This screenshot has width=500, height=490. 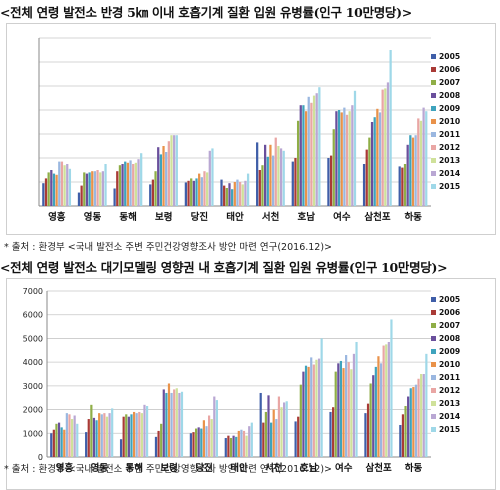 I want to click on bar-당진-2006, so click(x=188, y=193).